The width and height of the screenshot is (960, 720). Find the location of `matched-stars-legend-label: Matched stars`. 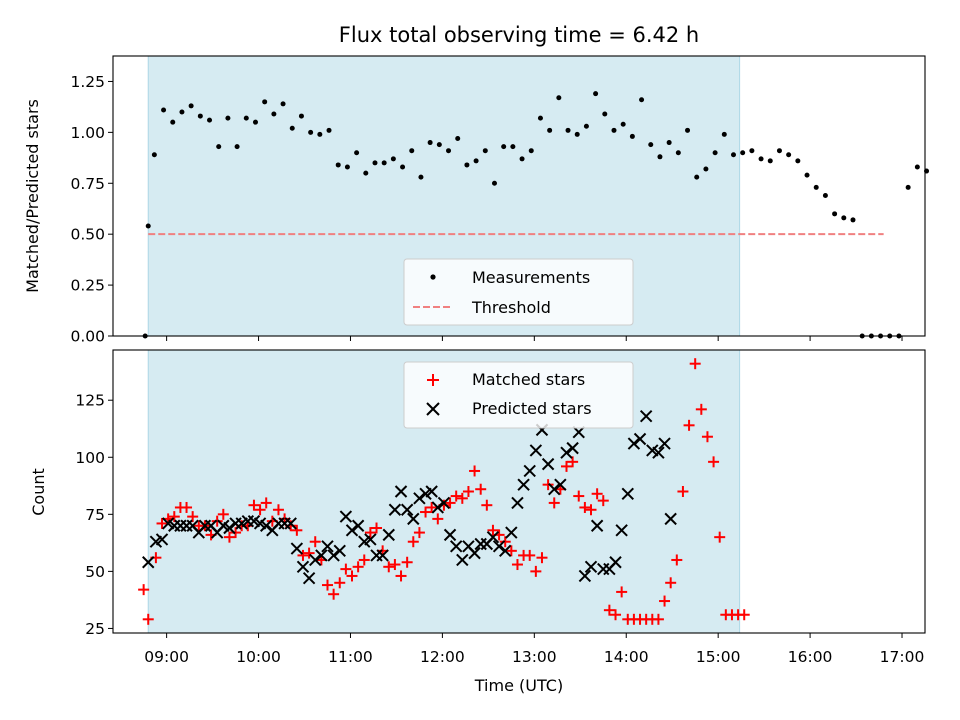

matched-stars-legend-label: Matched stars is located at coordinates (528, 379).